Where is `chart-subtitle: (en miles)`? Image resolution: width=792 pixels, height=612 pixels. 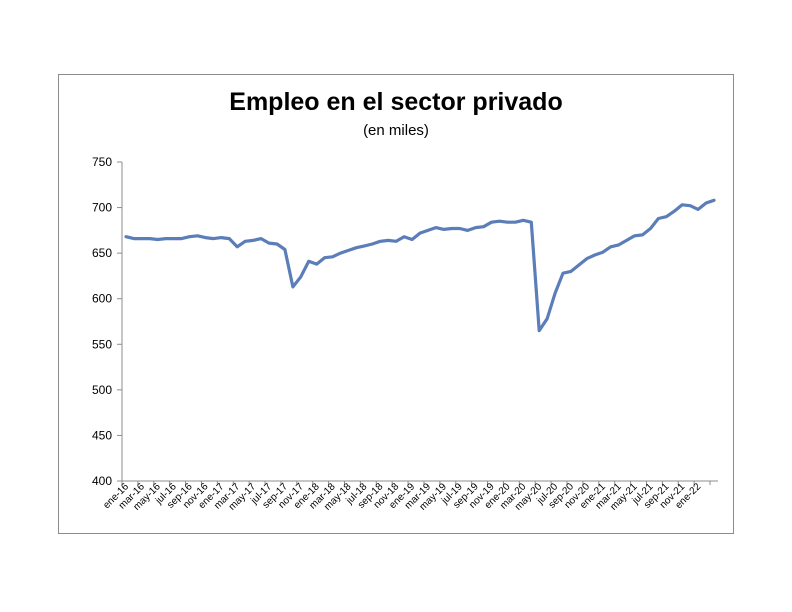
chart-subtitle: (en miles) is located at coordinates (396, 130).